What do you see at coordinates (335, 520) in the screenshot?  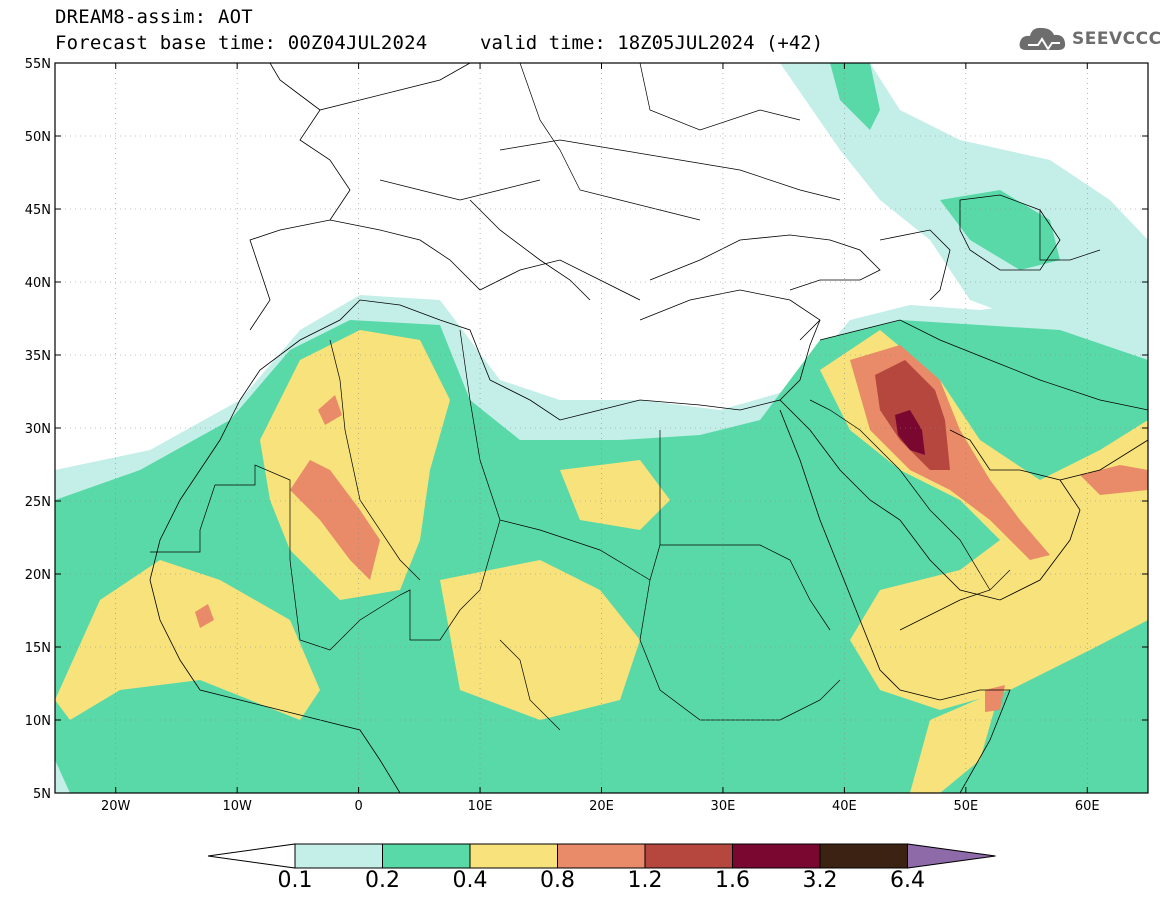 I see `aot-band-0.8-sahara` at bounding box center [335, 520].